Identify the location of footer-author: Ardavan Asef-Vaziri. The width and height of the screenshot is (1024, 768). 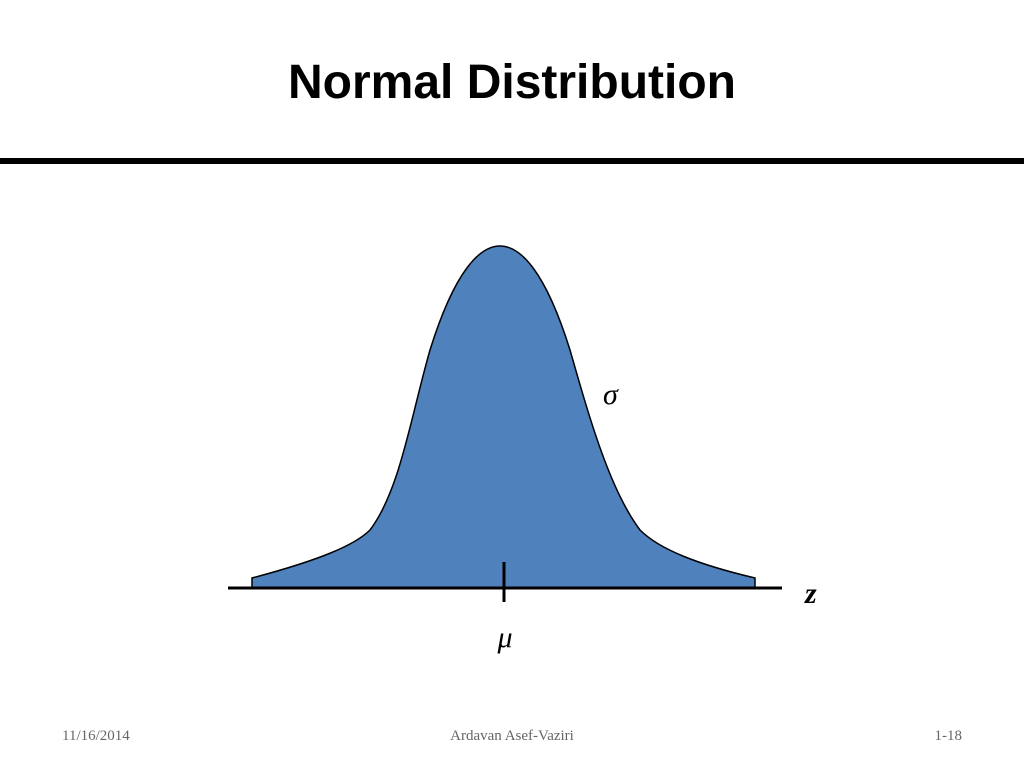
(512, 736).